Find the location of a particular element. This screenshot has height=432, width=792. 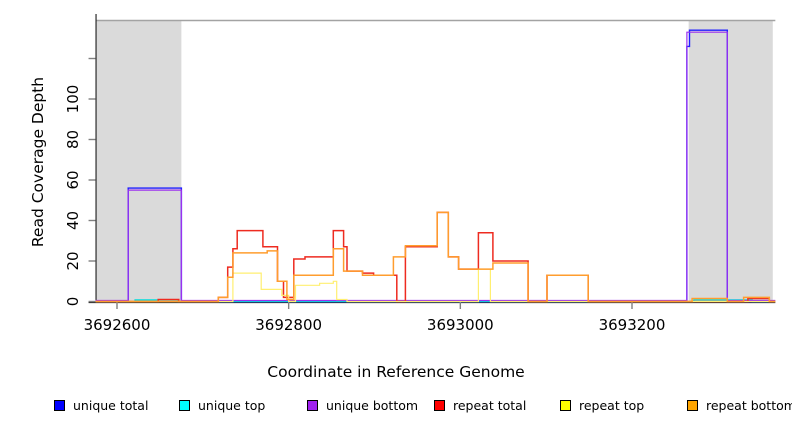

masked-region-right is located at coordinates (730, 161).